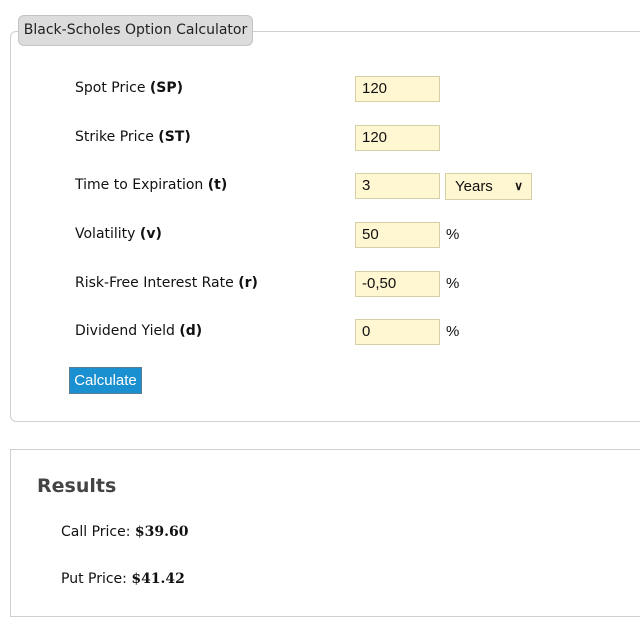 The height and width of the screenshot is (637, 640). Describe the element at coordinates (135, 30) in the screenshot. I see `calculator-title: Black-Scholes Option Calculator` at that location.